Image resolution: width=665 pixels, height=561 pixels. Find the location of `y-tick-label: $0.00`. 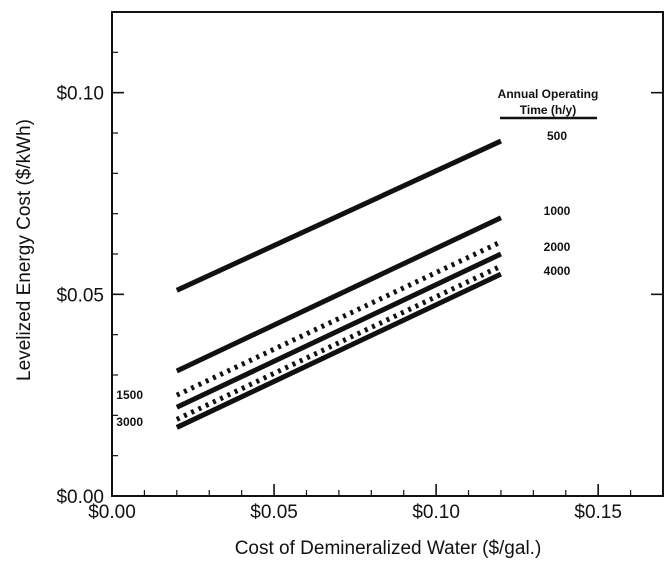

y-tick-label: $0.00 is located at coordinates (80, 497).